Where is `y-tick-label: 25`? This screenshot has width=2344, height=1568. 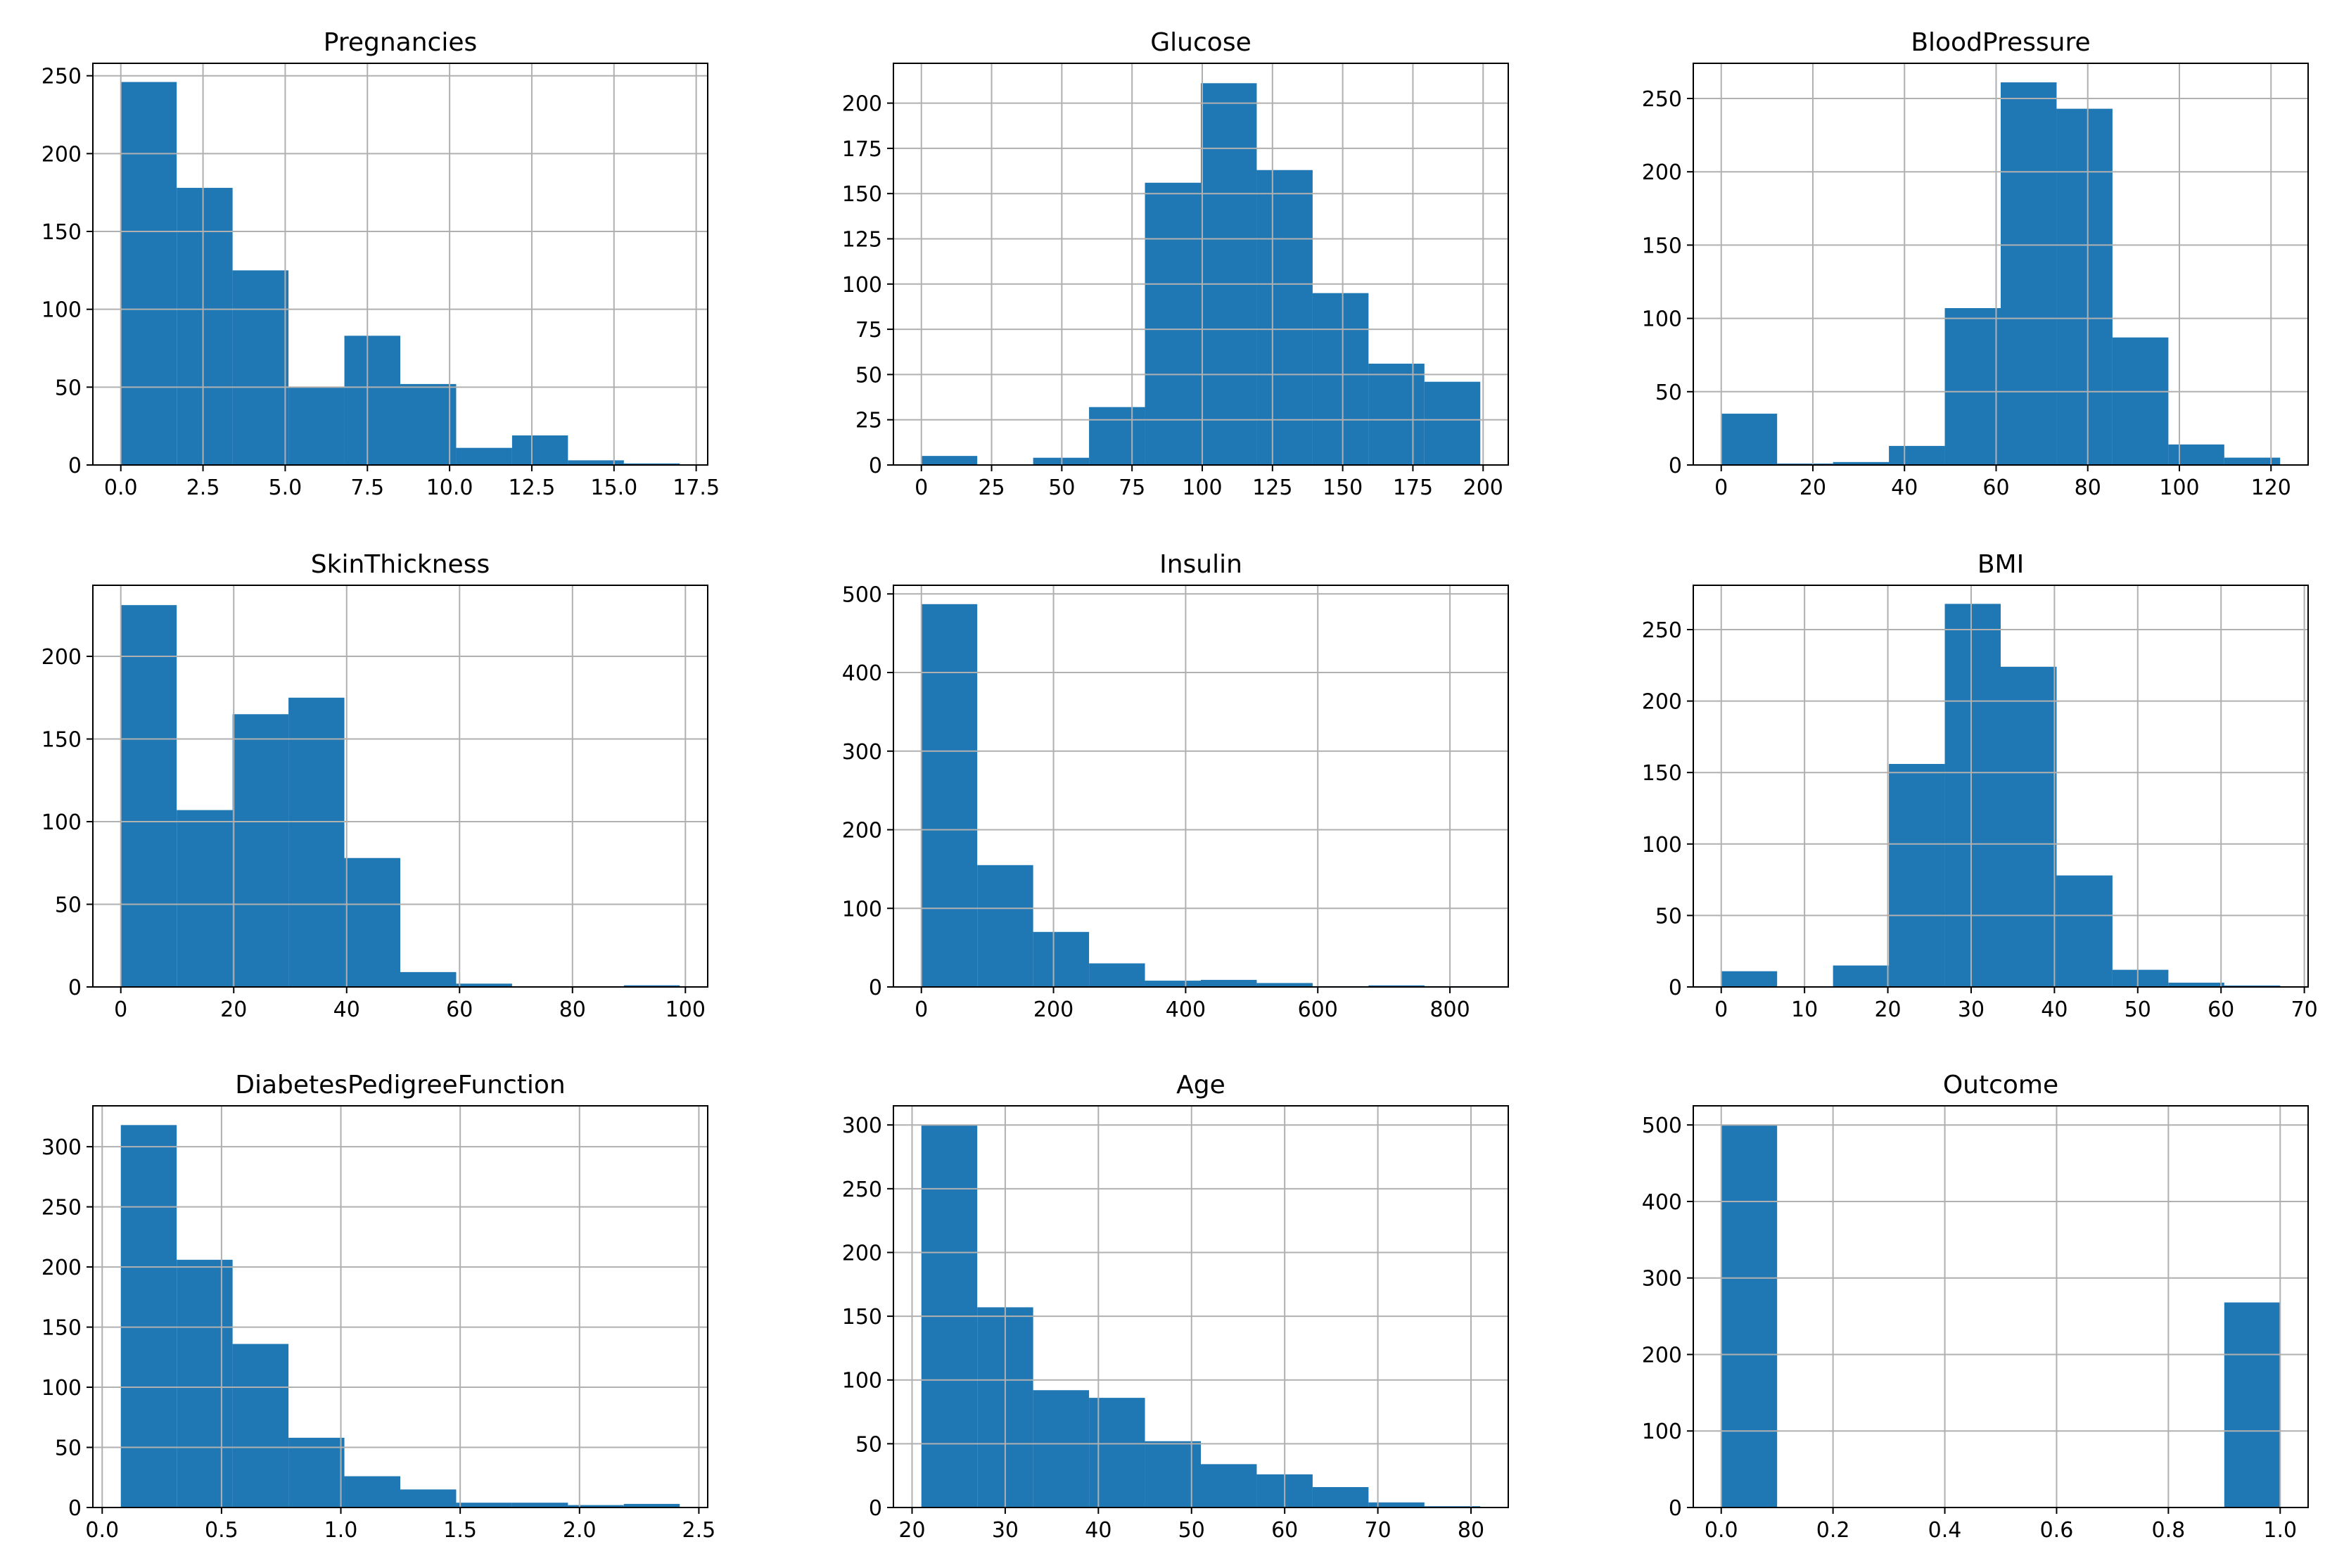
y-tick-label: 25 is located at coordinates (868, 421).